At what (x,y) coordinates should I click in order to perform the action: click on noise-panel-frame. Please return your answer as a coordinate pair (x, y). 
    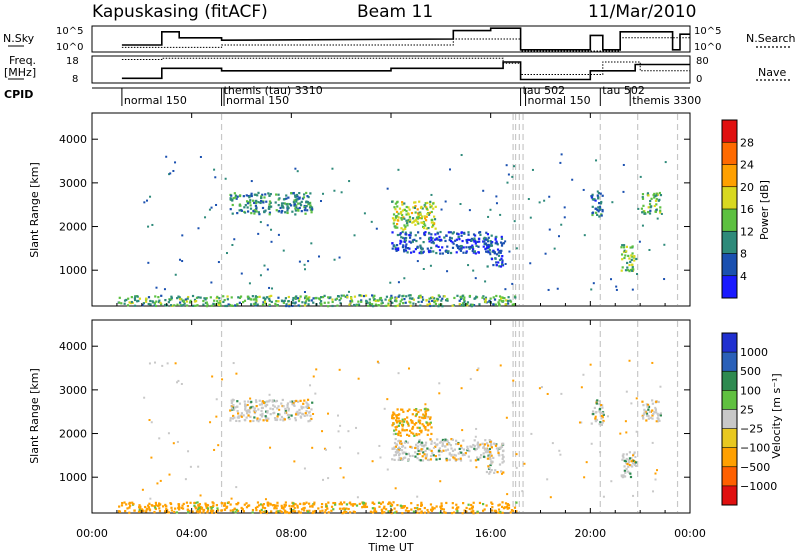
    Looking at the image, I should click on (391, 39).